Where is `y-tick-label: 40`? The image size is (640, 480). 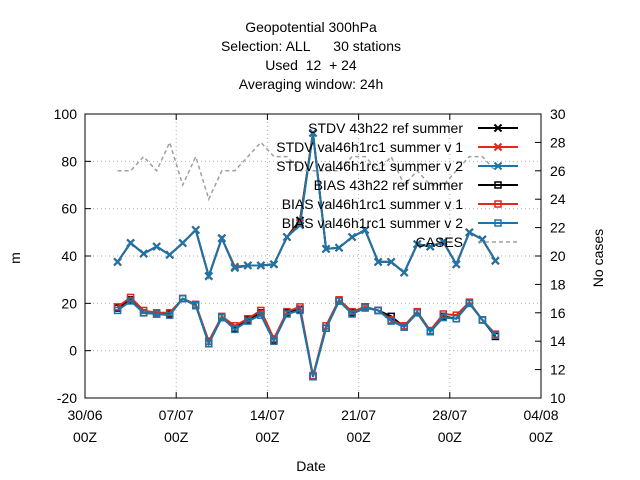 y-tick-label: 40 is located at coordinates (69, 256).